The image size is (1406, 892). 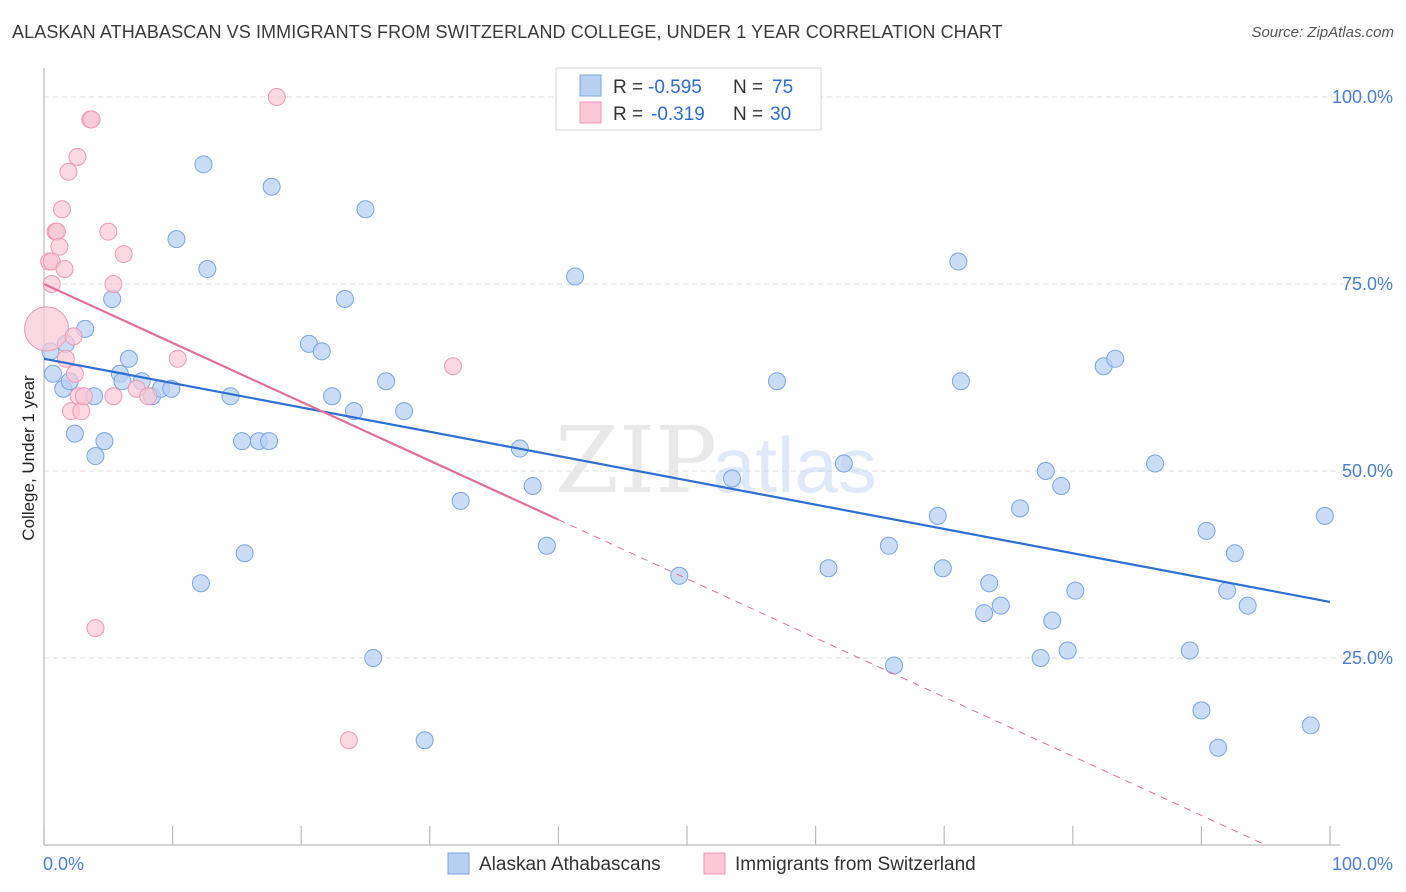 What do you see at coordinates (301, 401) in the screenshot?
I see `trendline-pink` at bounding box center [301, 401].